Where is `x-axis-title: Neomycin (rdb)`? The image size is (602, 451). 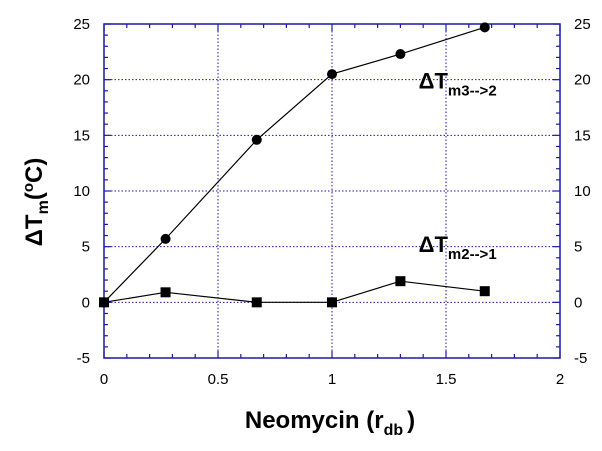
x-axis-title: Neomycin (rdb) is located at coordinates (330, 423).